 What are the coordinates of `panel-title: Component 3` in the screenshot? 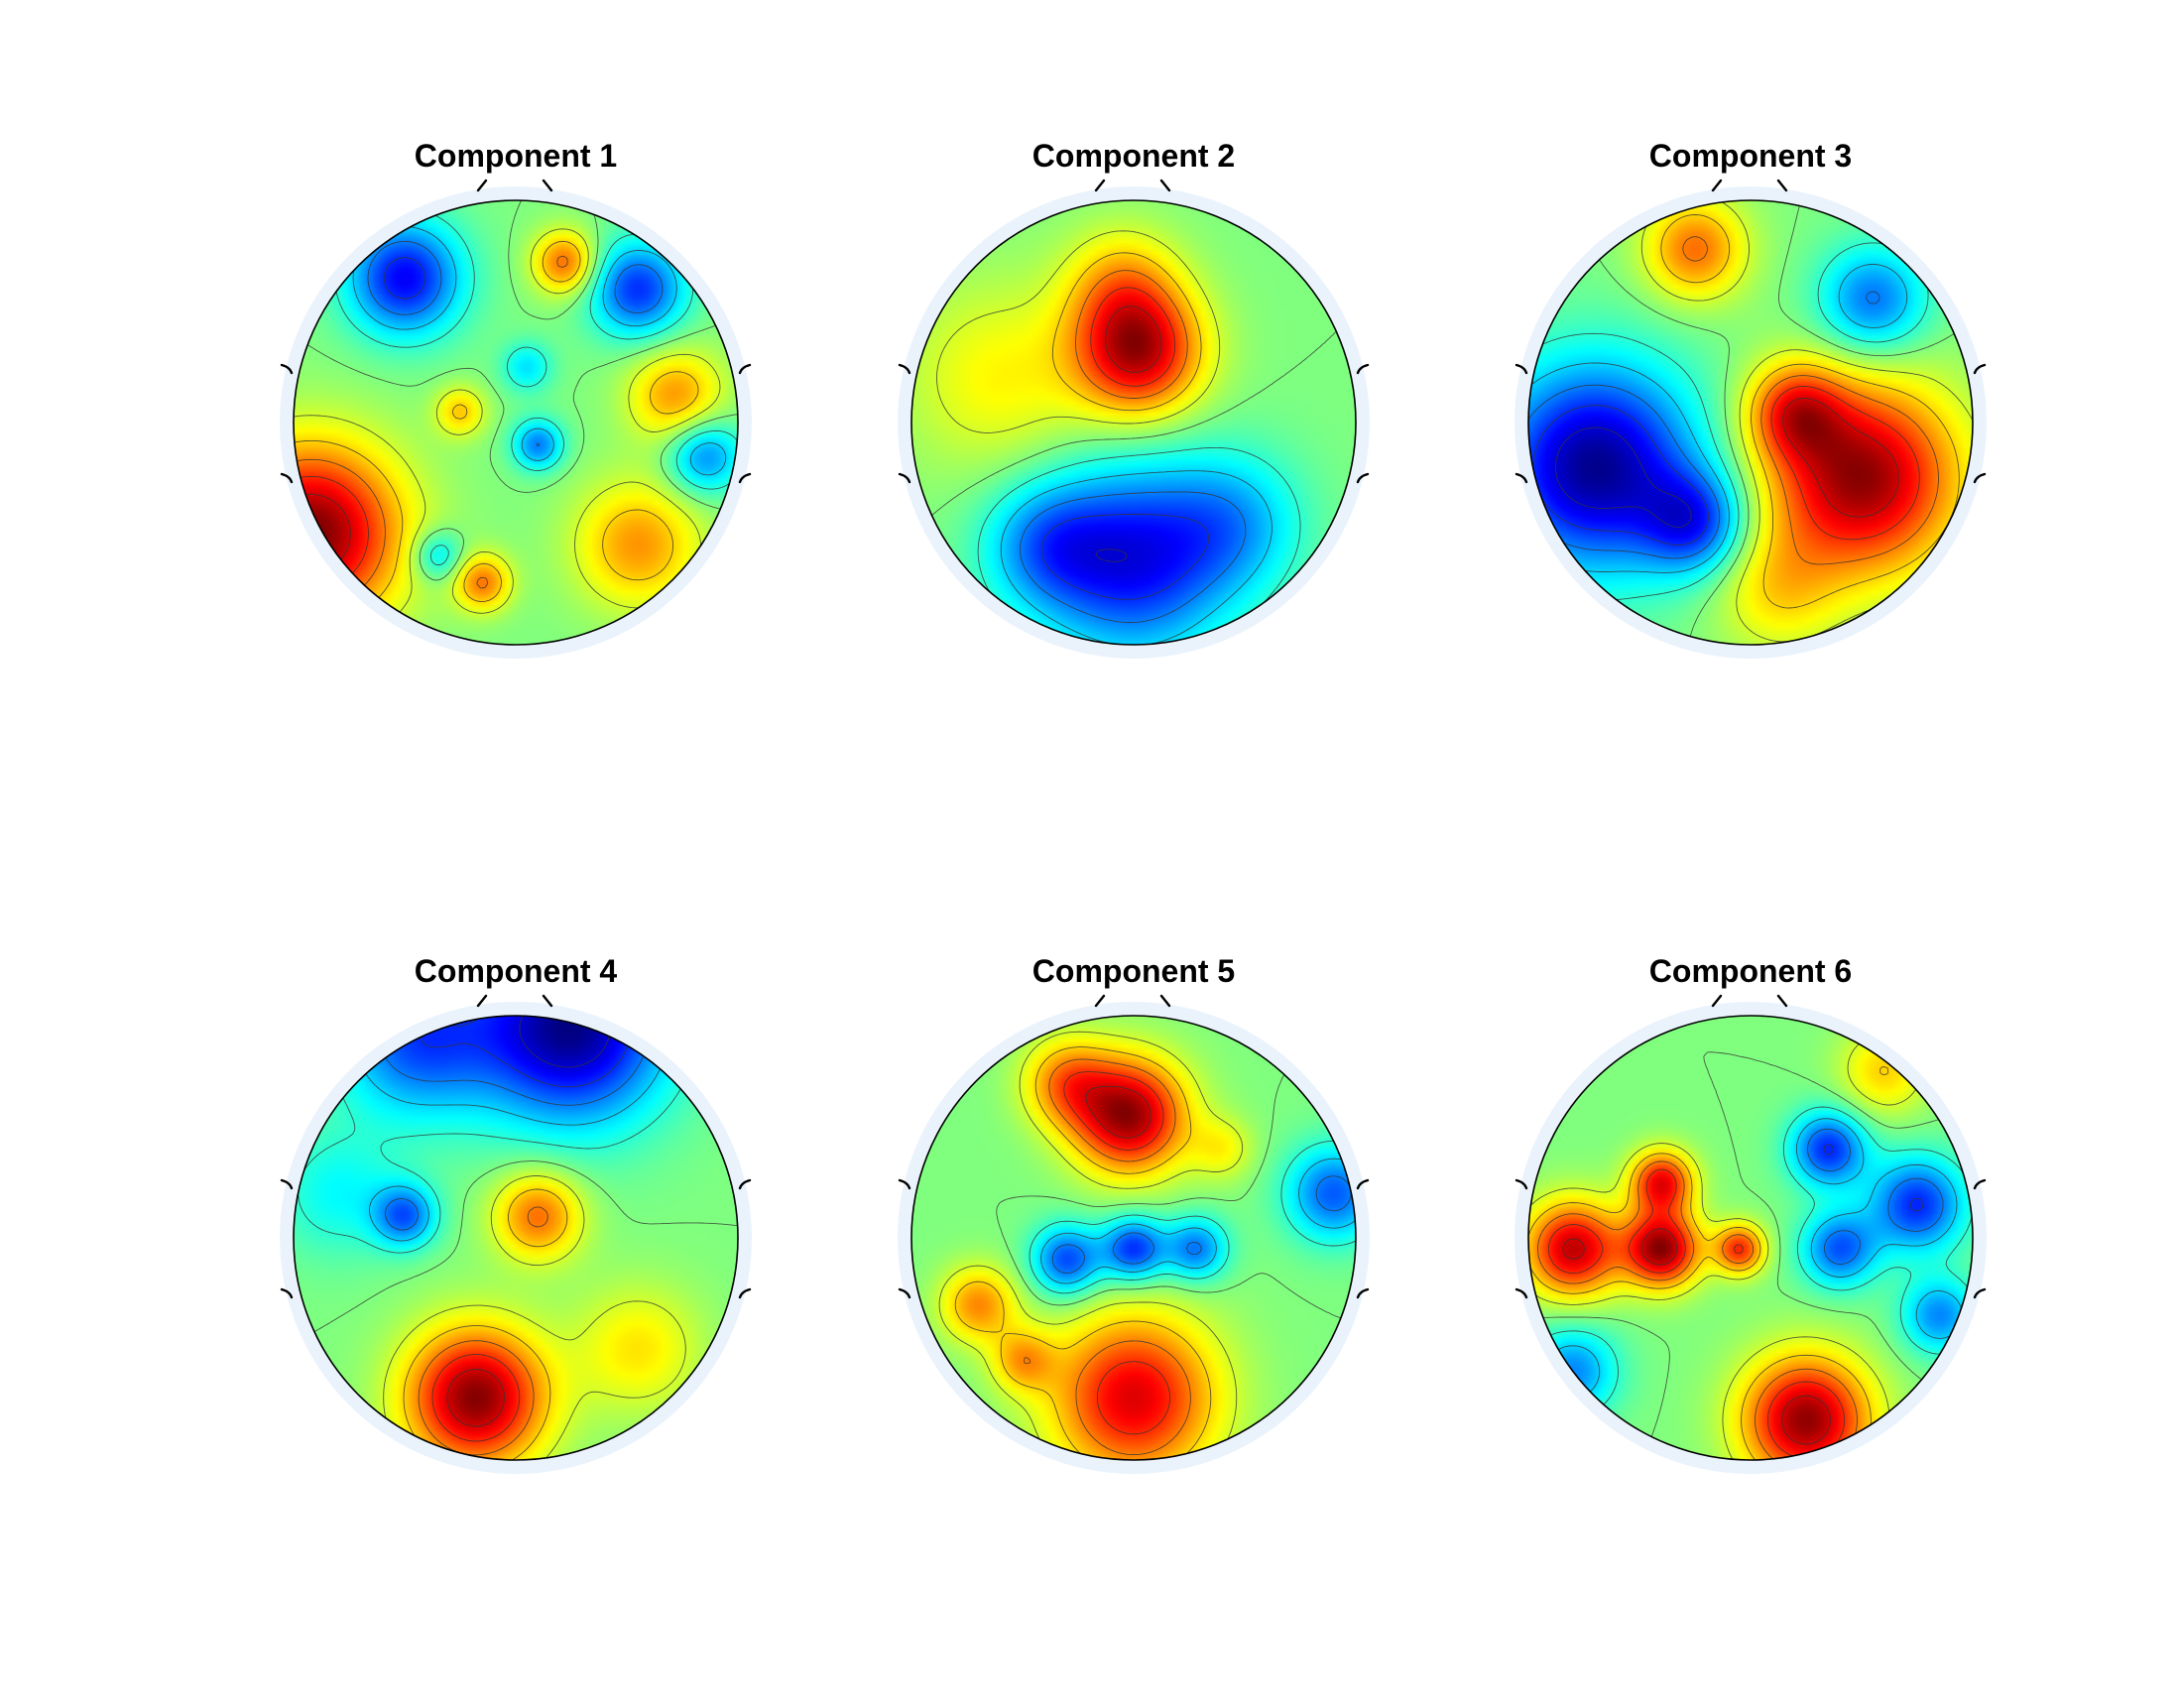 It's located at (1750, 156).